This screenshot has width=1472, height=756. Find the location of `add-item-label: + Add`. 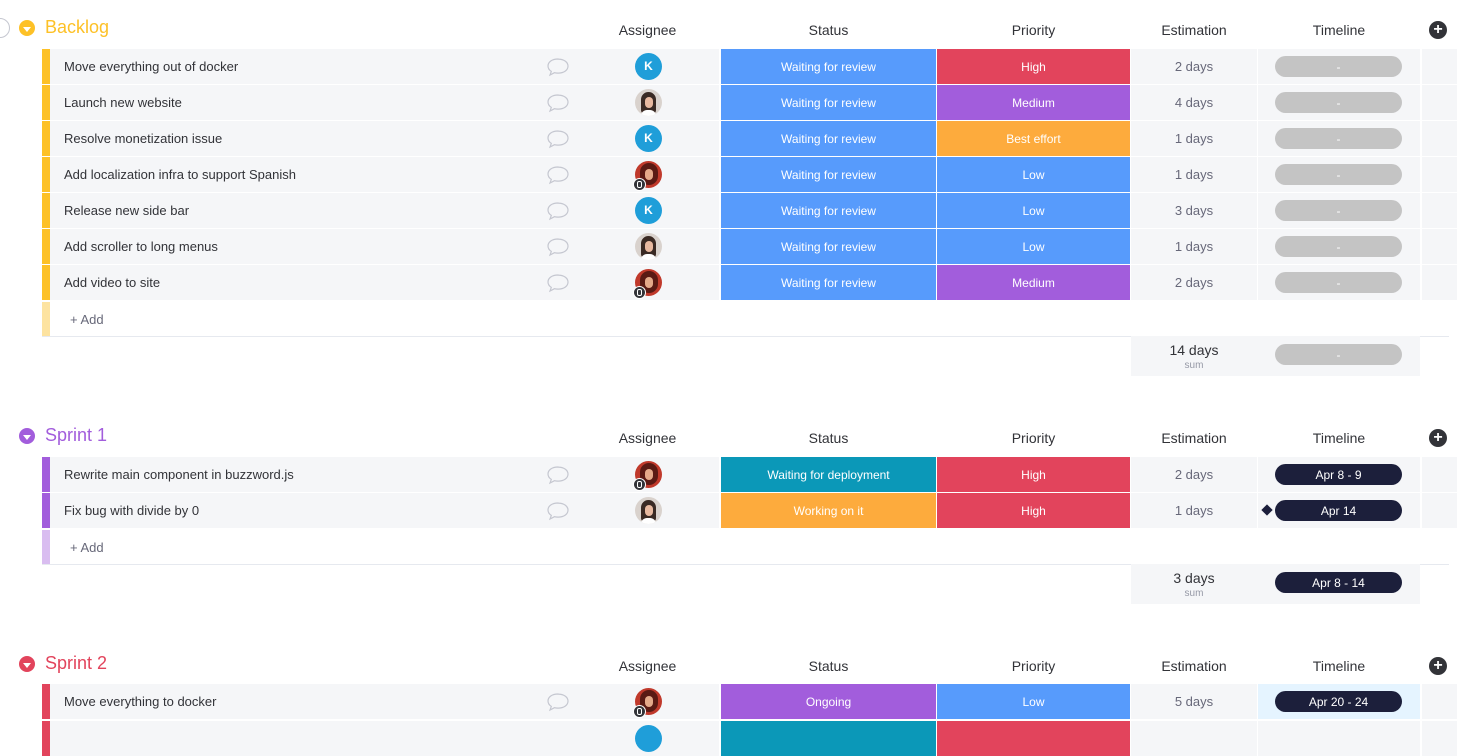

add-item-label: + Add is located at coordinates (87, 547).